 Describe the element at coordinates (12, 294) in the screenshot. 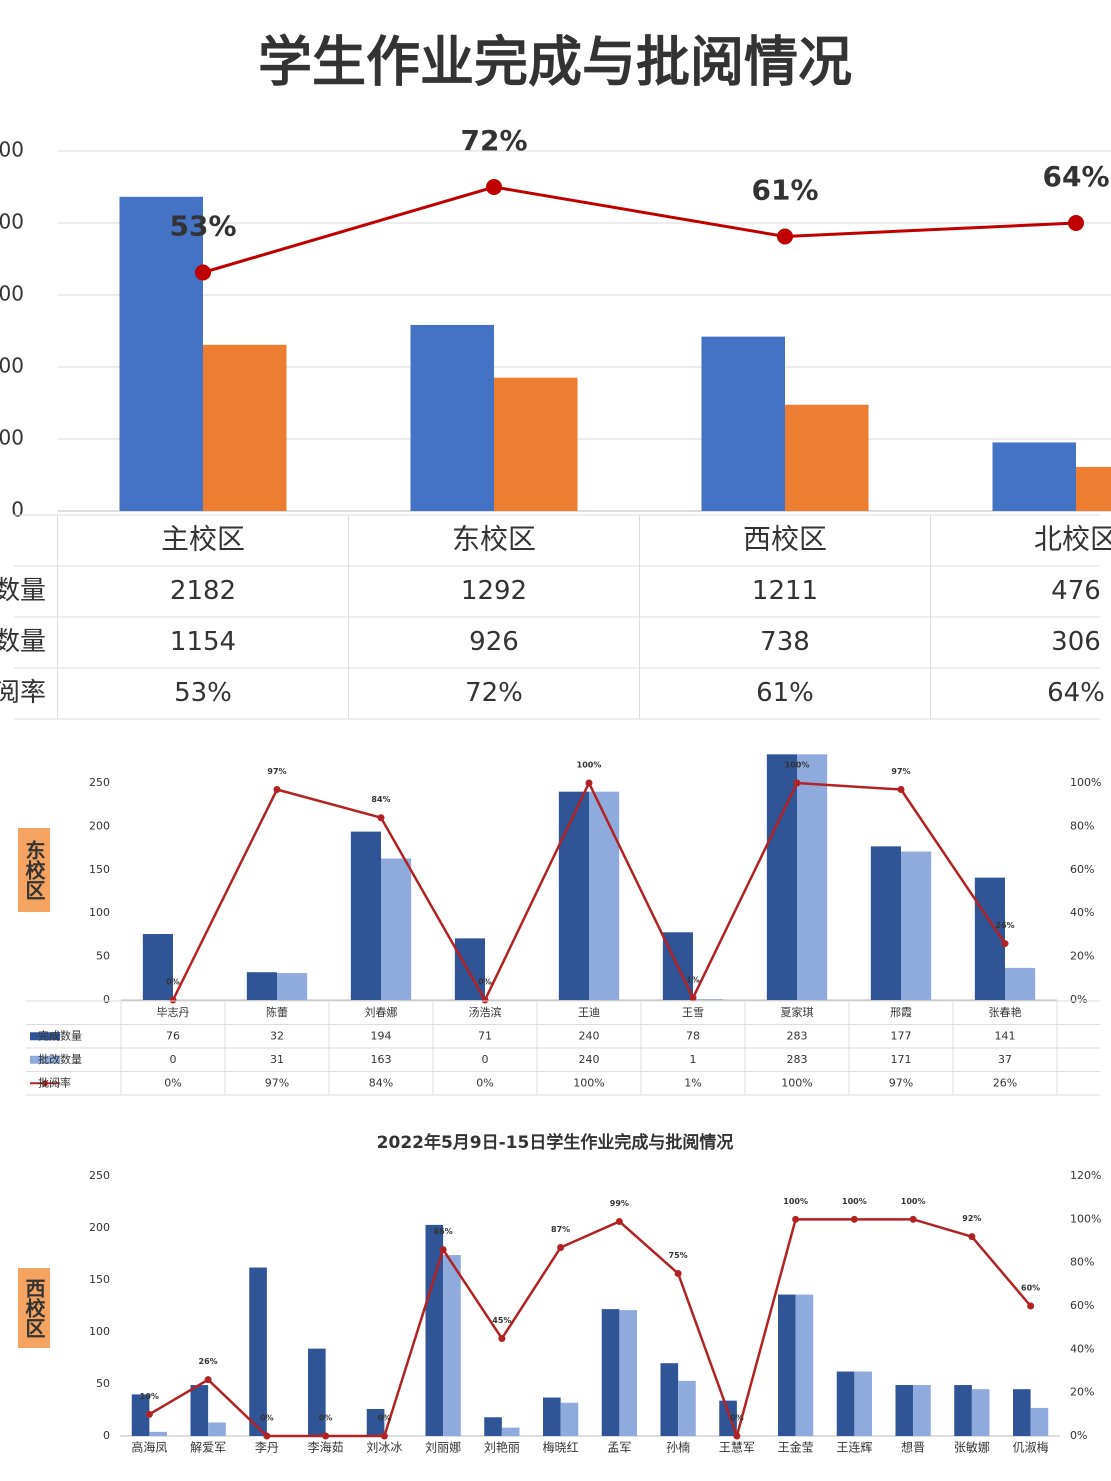

I see `y-tick-label: 1500` at that location.